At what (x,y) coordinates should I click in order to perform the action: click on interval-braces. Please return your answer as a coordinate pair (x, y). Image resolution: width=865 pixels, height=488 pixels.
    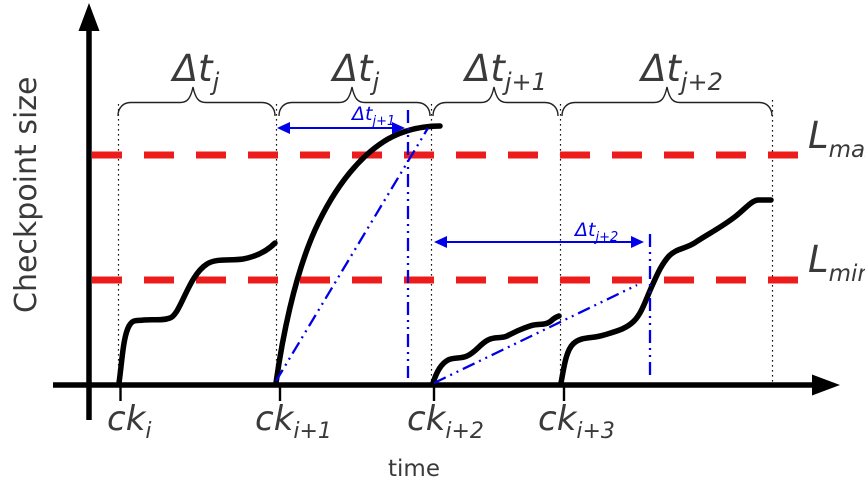
    Looking at the image, I should click on (445, 101).